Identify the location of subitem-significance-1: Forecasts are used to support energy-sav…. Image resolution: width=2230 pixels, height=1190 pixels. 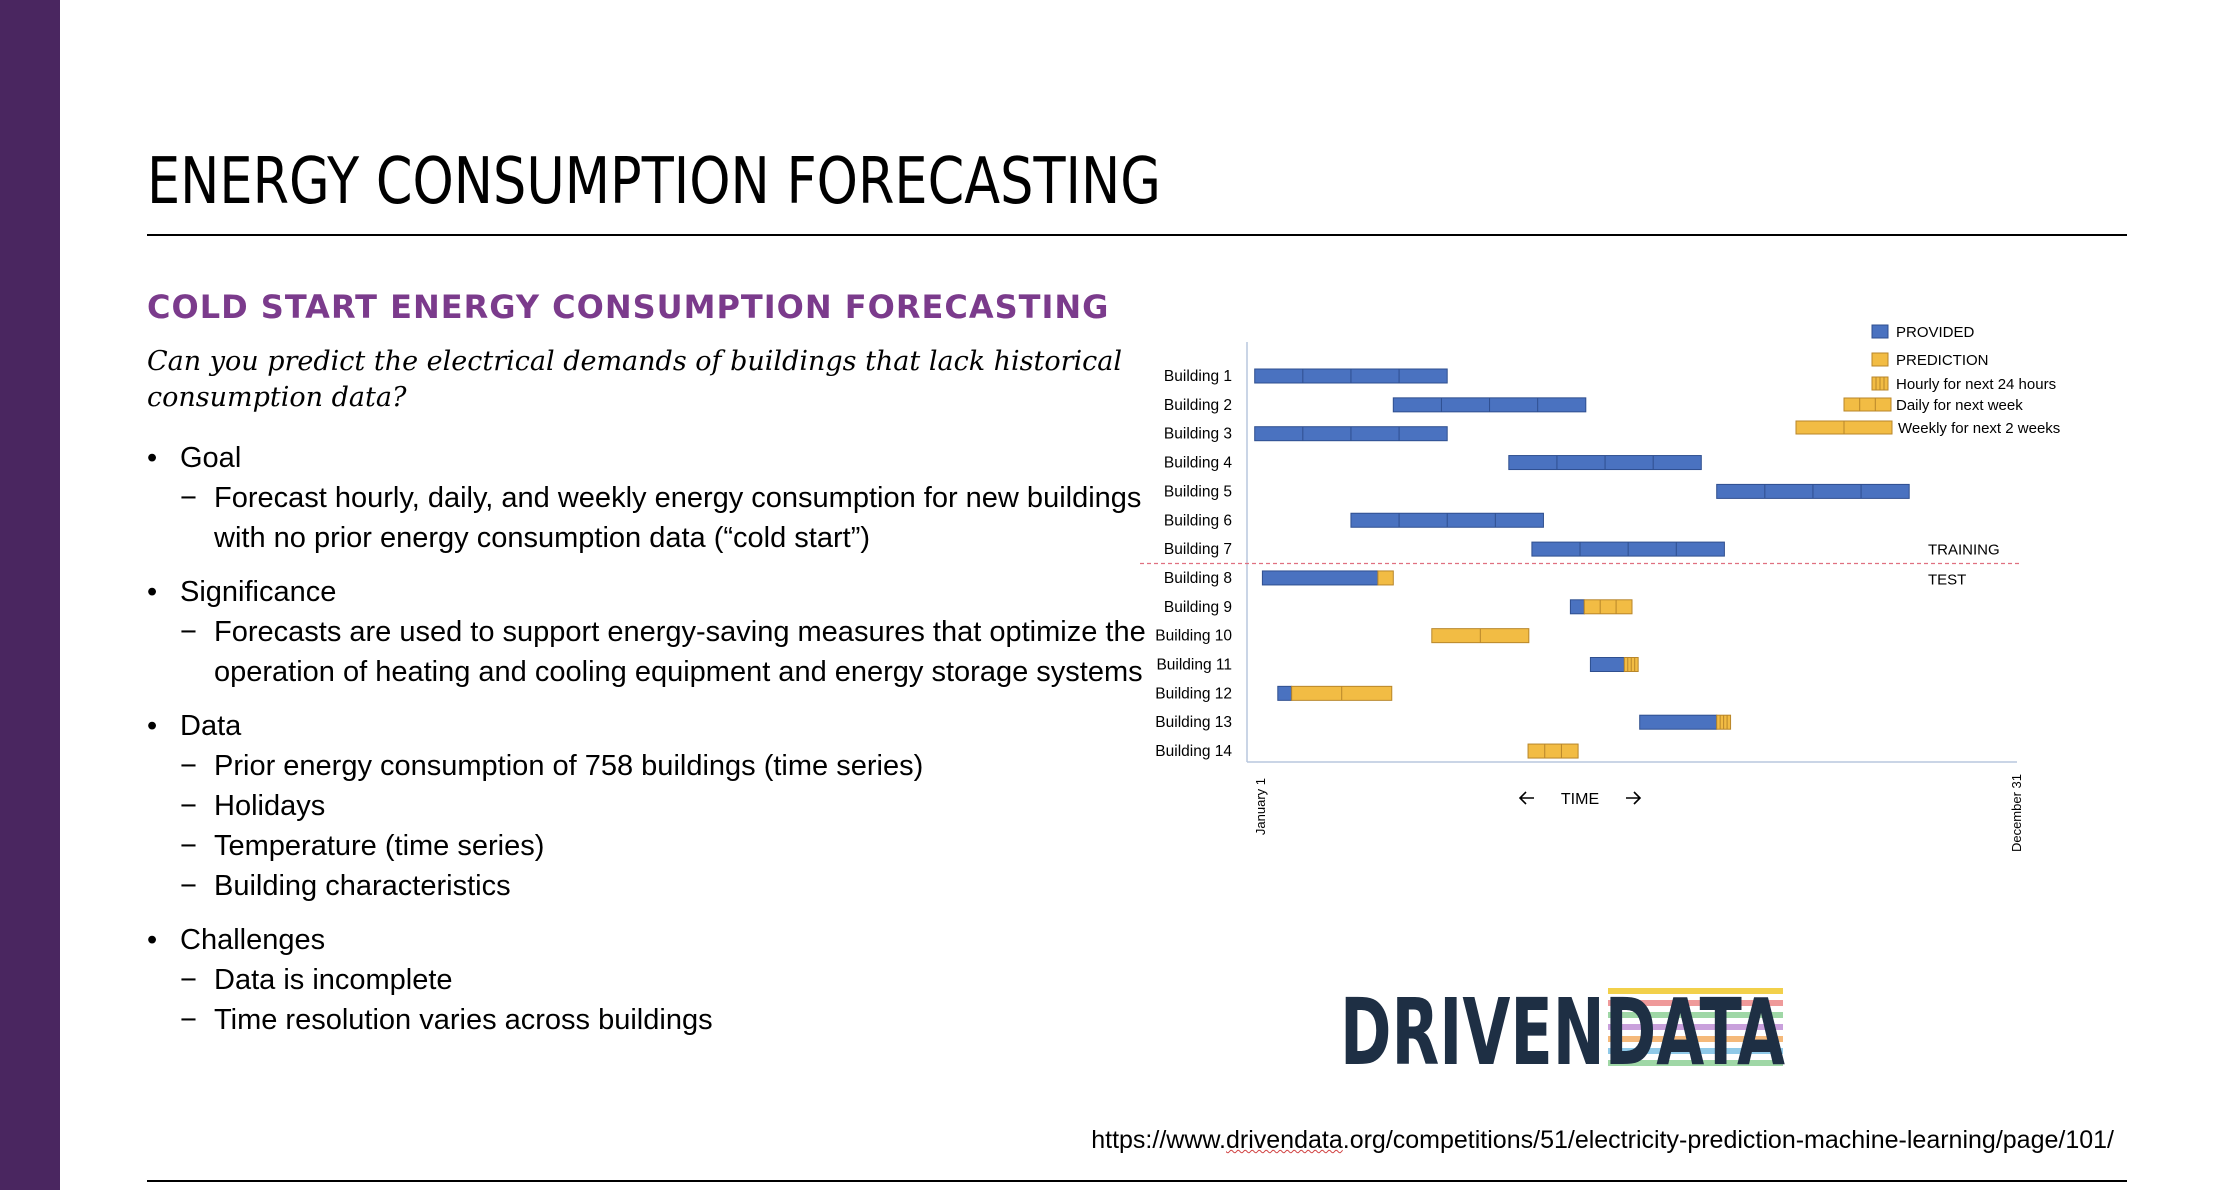
(647, 652).